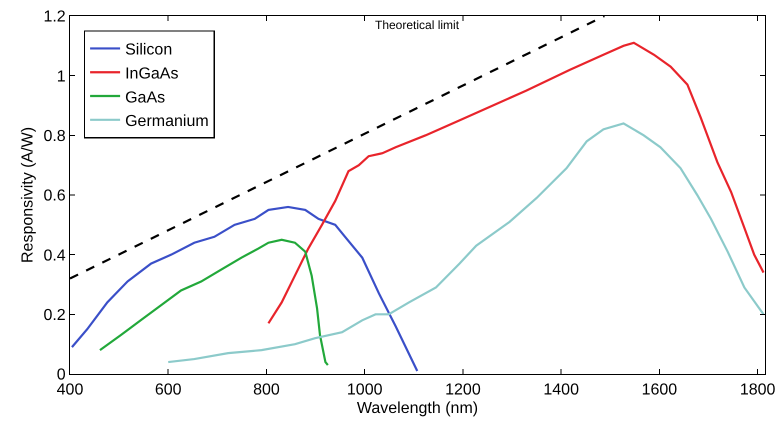 The height and width of the screenshot is (426, 784). Describe the element at coordinates (54, 196) in the screenshot. I see `y-tick-label: 0.6` at that location.